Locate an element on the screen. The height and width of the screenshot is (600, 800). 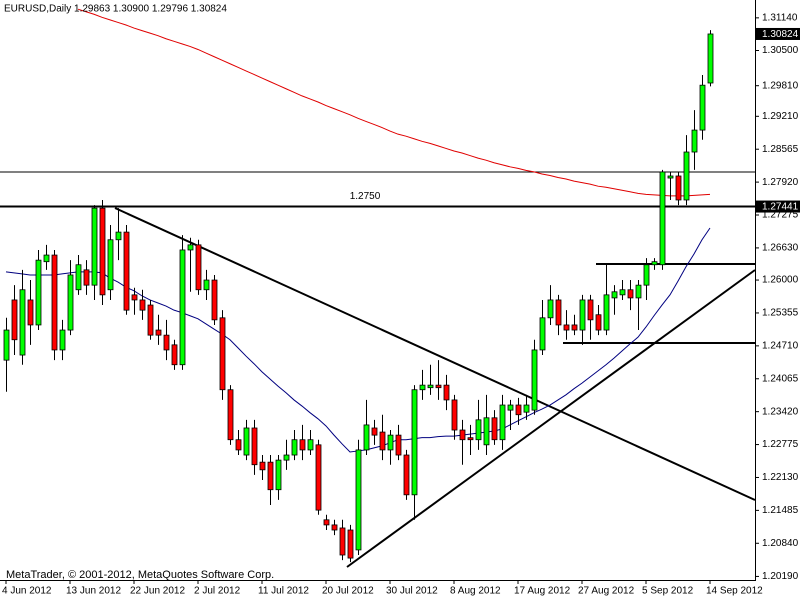
x-tick-label: 27 Aug 2012 is located at coordinates (606, 591).